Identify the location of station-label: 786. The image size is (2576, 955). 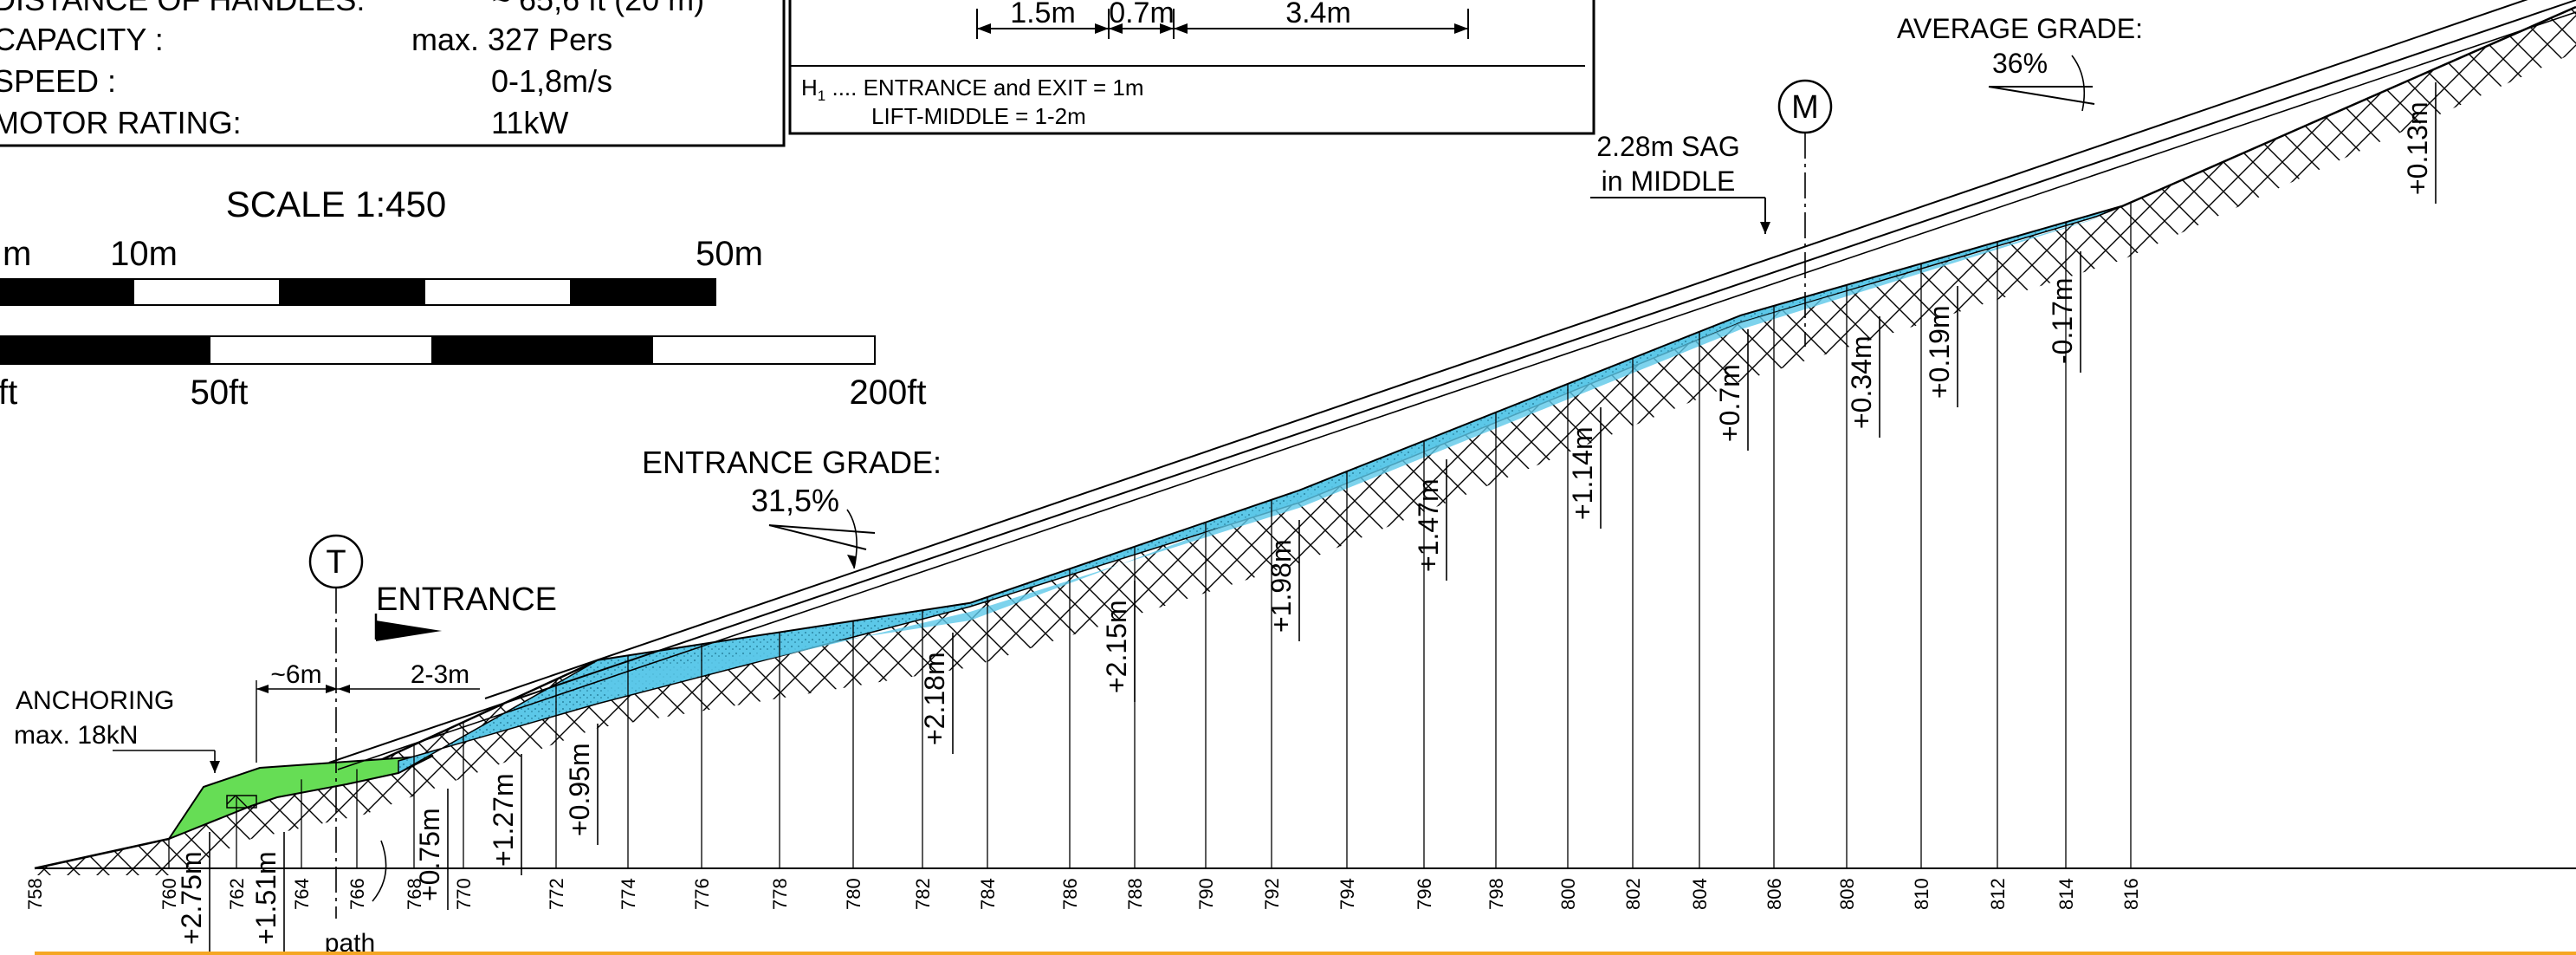
(1070, 894).